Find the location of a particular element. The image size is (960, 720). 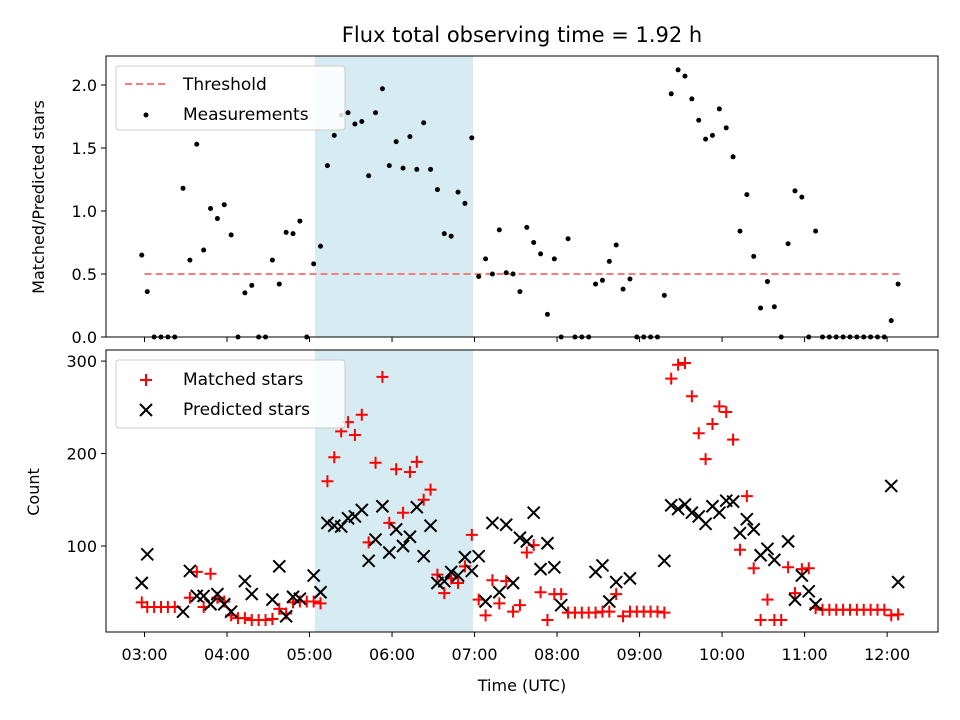

legend-threshold-label: Threshold is located at coordinates (224, 85).